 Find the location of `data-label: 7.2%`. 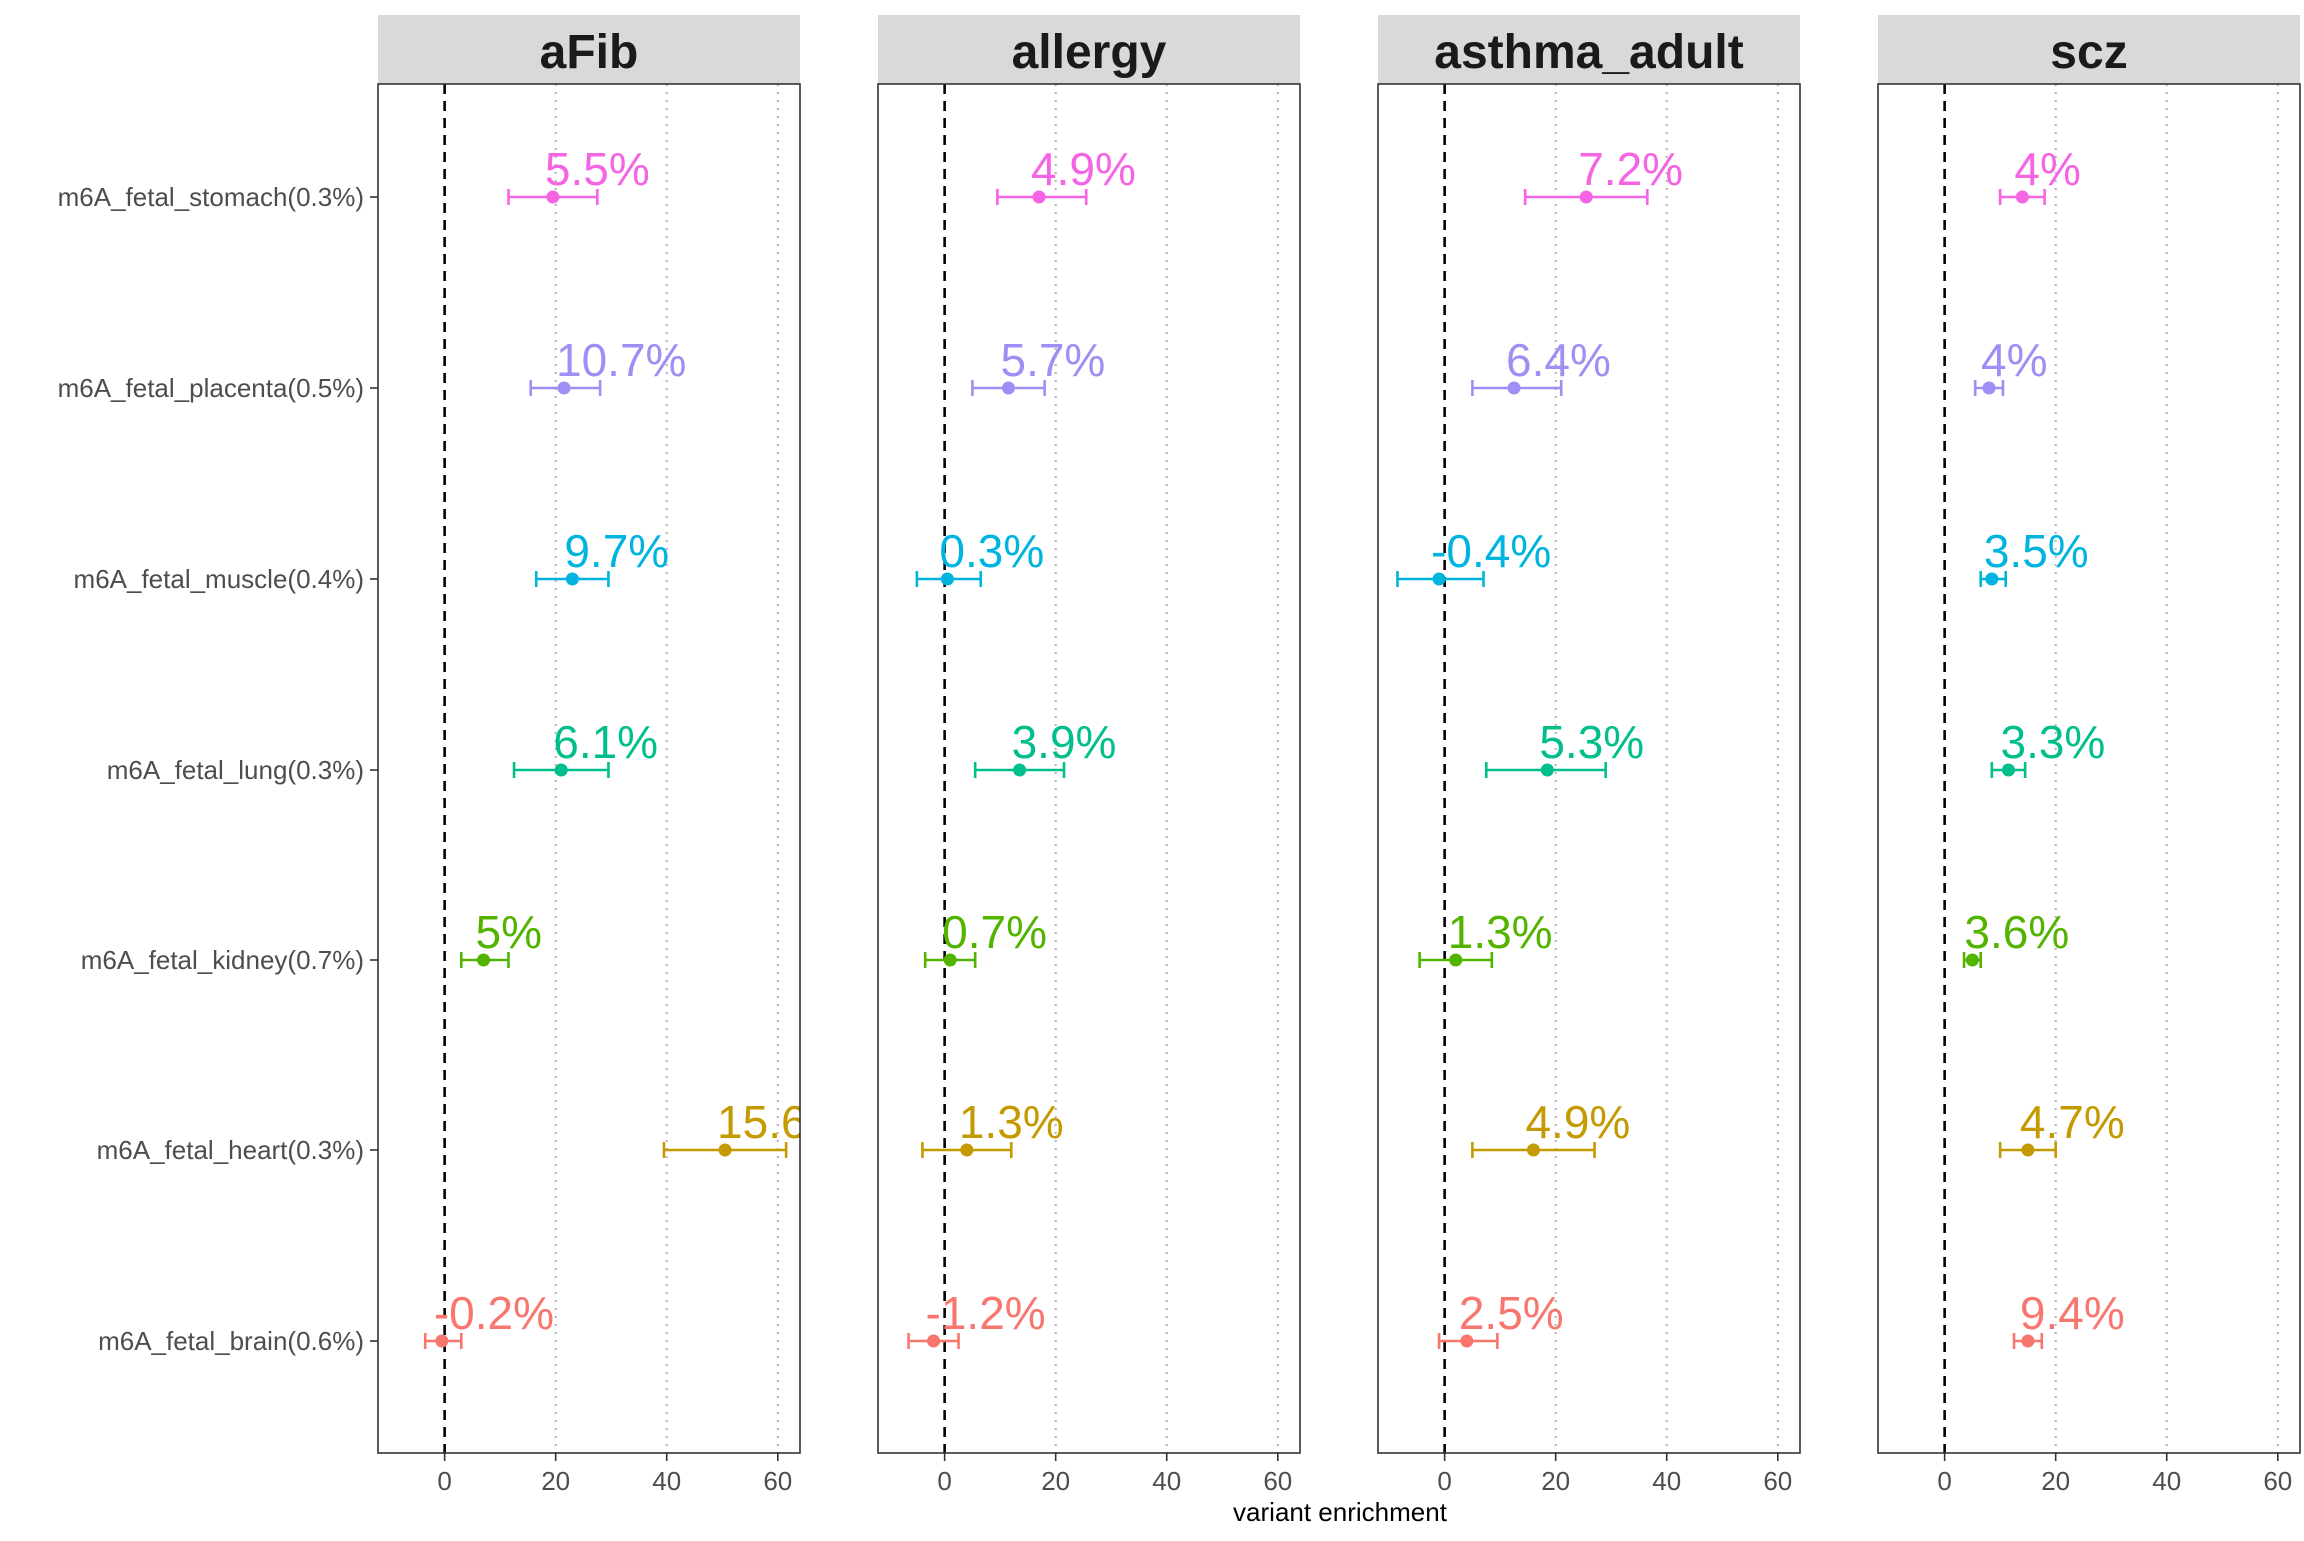

data-label: 7.2% is located at coordinates (1630, 169).